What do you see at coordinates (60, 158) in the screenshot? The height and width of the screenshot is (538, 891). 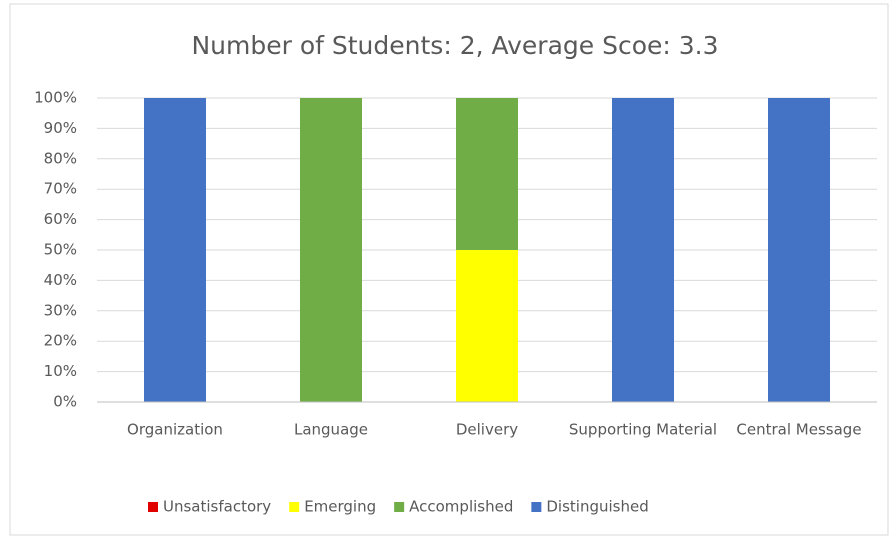 I see `y-tick-label: 80%` at bounding box center [60, 158].